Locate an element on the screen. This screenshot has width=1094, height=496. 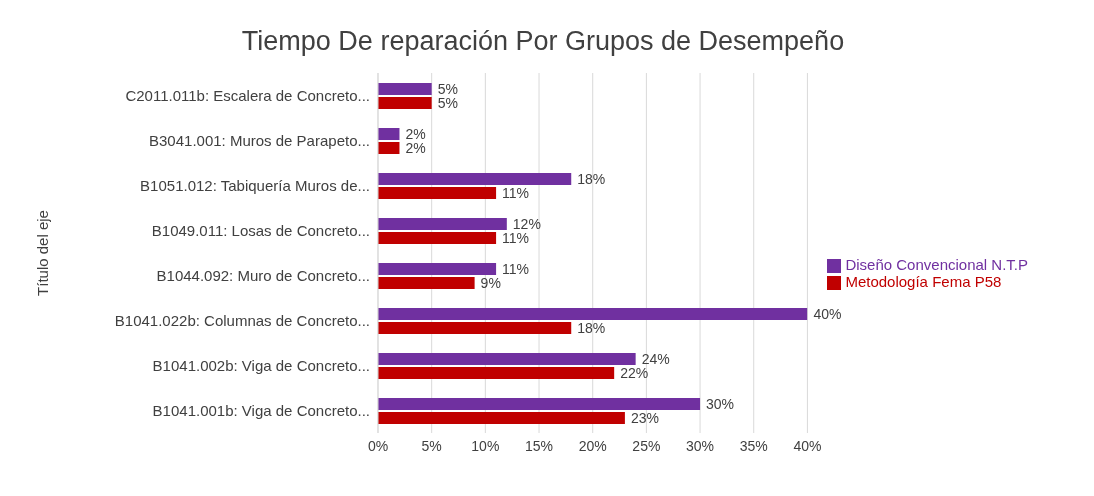
data-label: 23% is located at coordinates (644, 418).